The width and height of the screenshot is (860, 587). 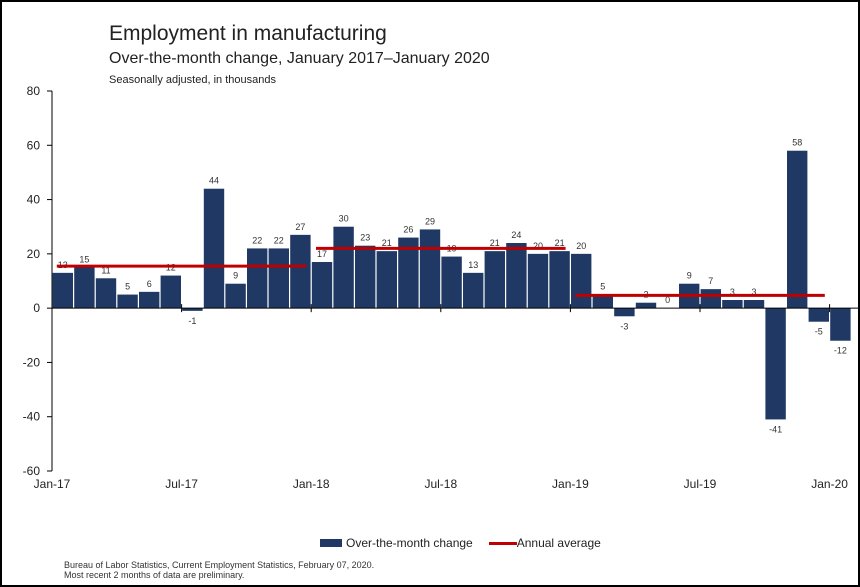 What do you see at coordinates (52, 484) in the screenshot?
I see `x-tick-label: Jan-17` at bounding box center [52, 484].